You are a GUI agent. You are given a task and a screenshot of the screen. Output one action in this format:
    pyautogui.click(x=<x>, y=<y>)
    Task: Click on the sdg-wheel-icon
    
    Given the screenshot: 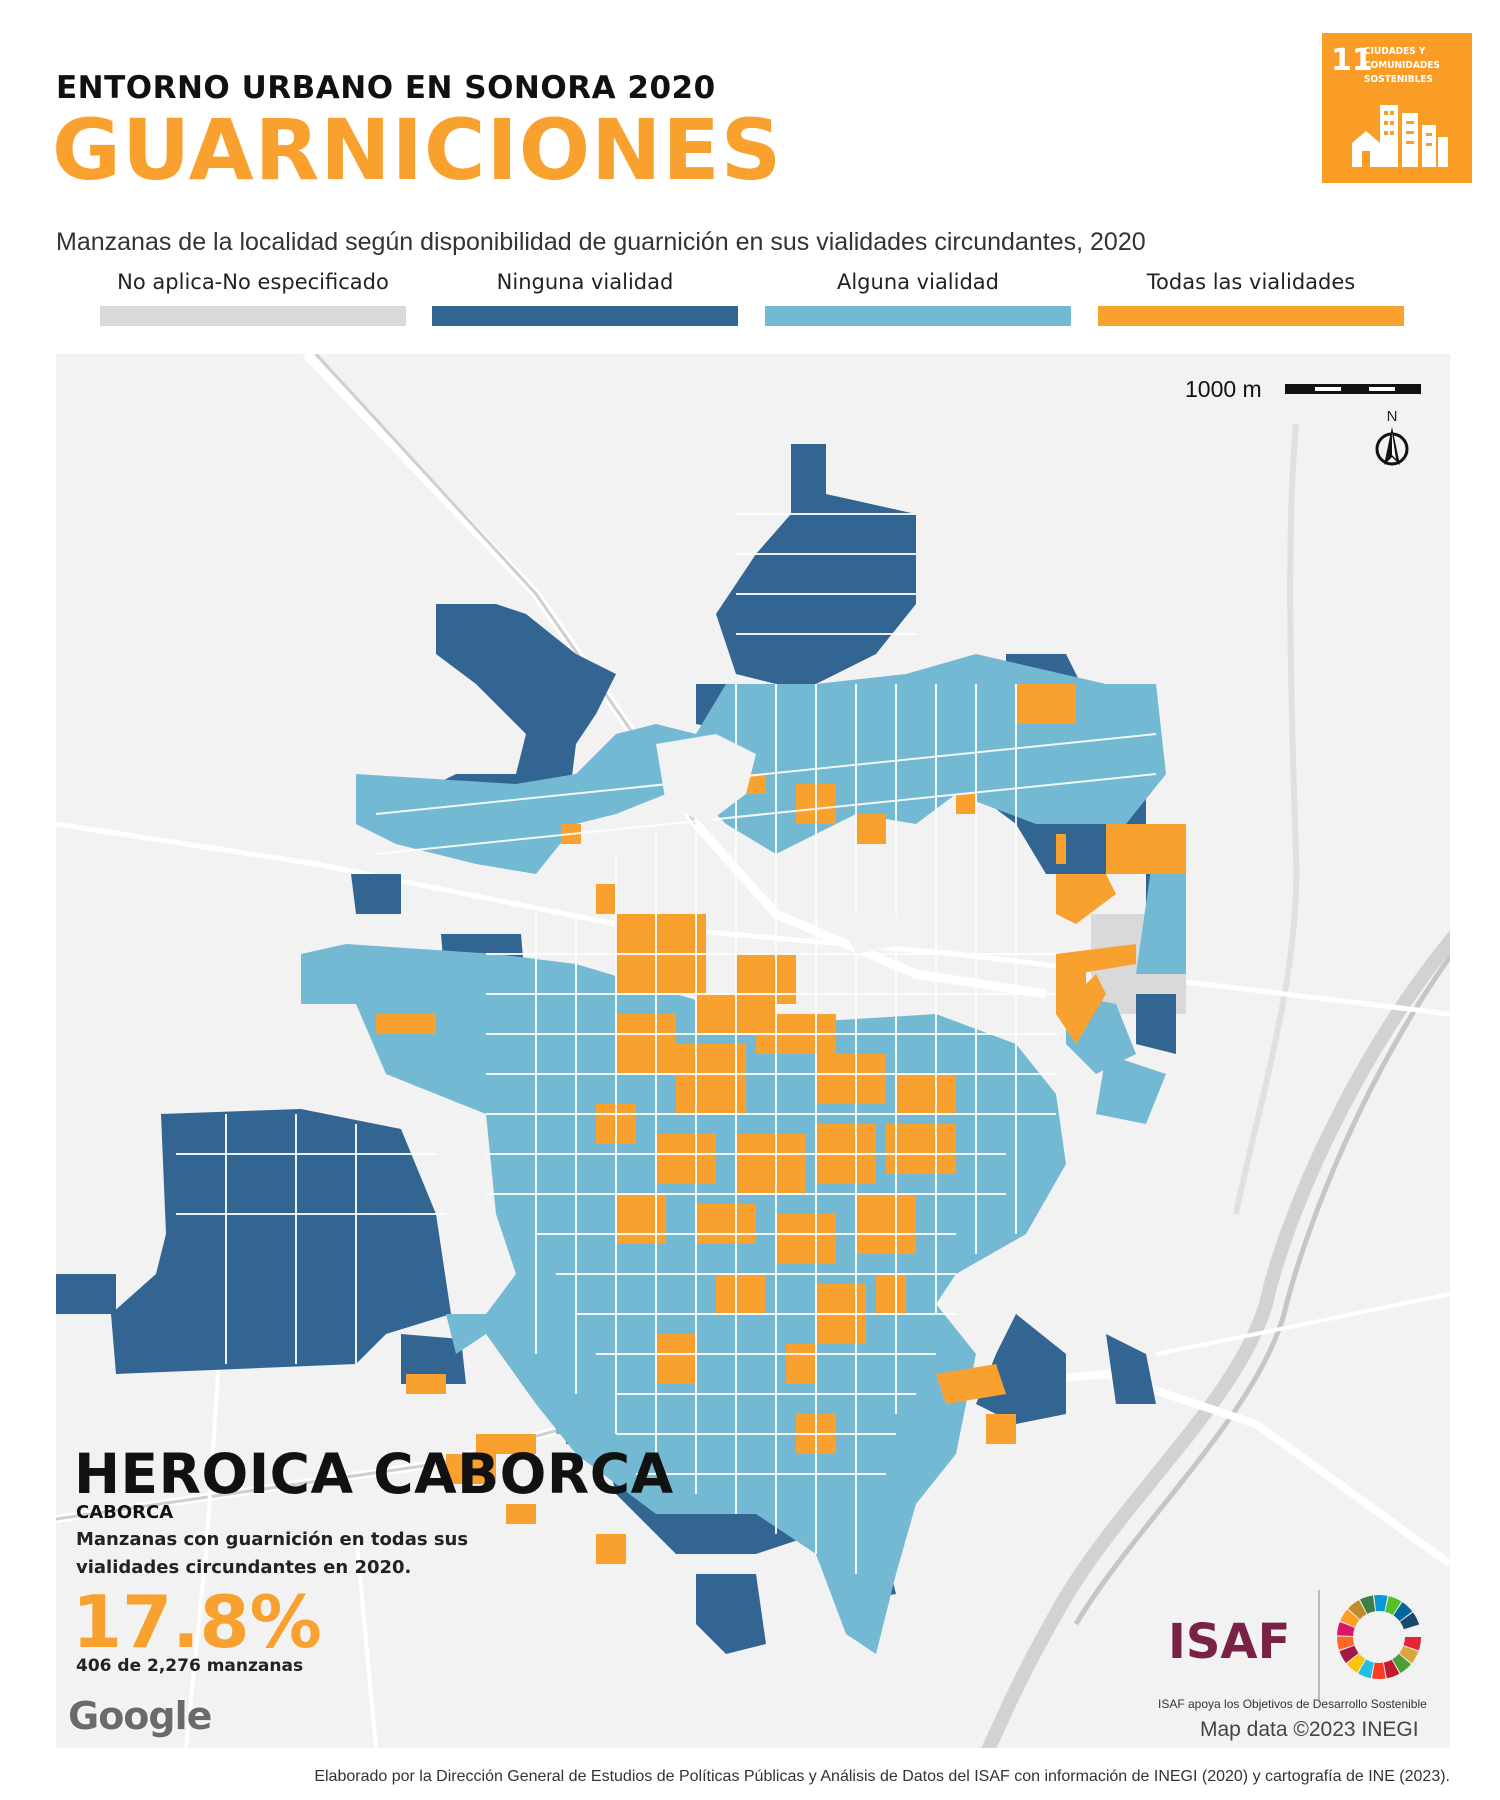 What is the action you would take?
    pyautogui.click(x=1379, y=1637)
    